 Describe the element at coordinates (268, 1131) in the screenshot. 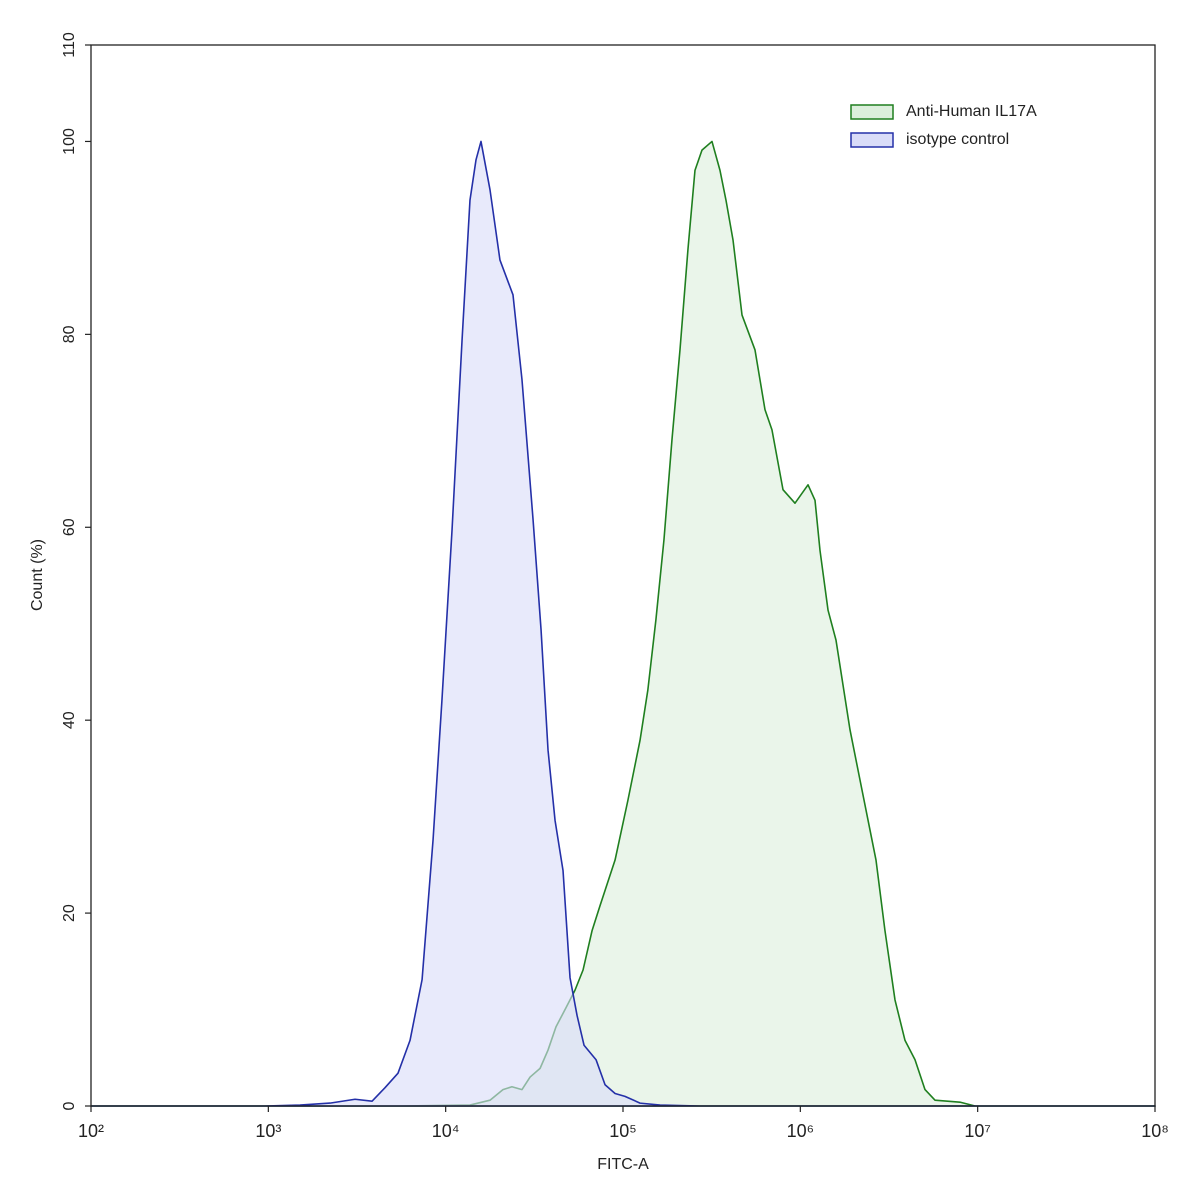

I see `x-tick-label: 10³` at that location.